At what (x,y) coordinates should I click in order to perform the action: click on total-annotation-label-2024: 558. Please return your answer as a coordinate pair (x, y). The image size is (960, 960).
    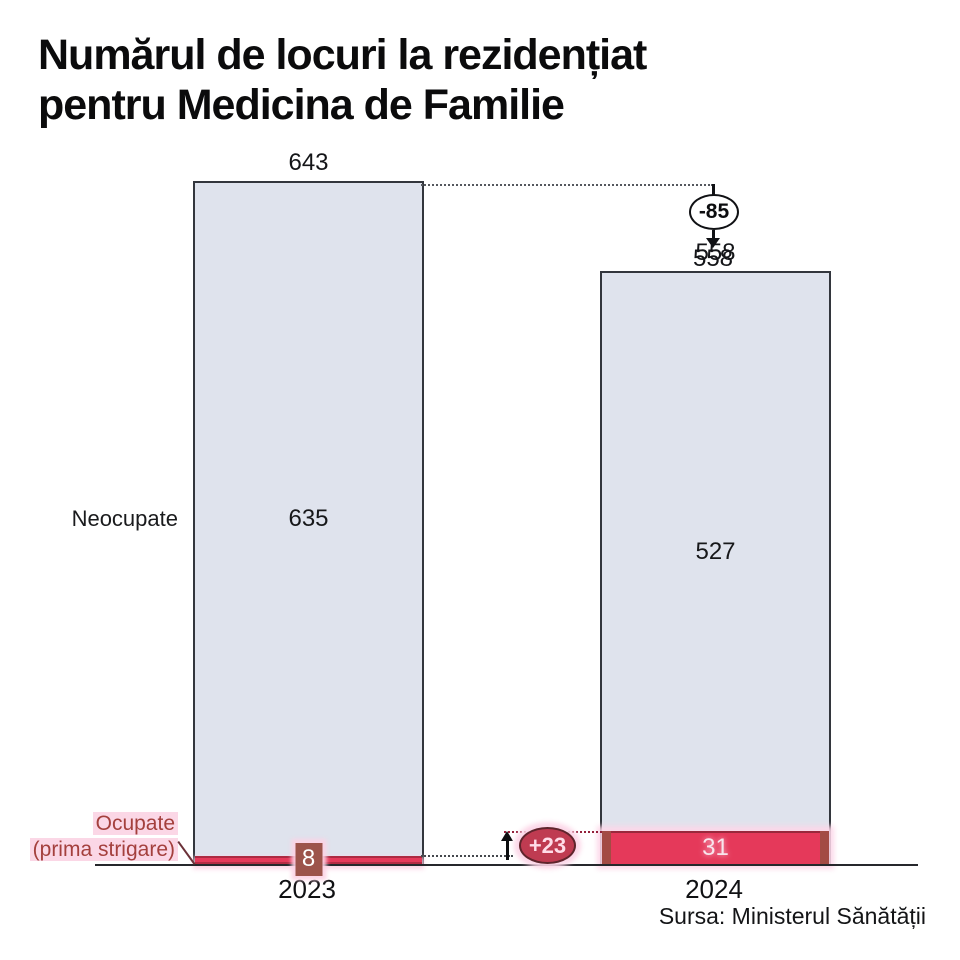
    Looking at the image, I should click on (713, 258).